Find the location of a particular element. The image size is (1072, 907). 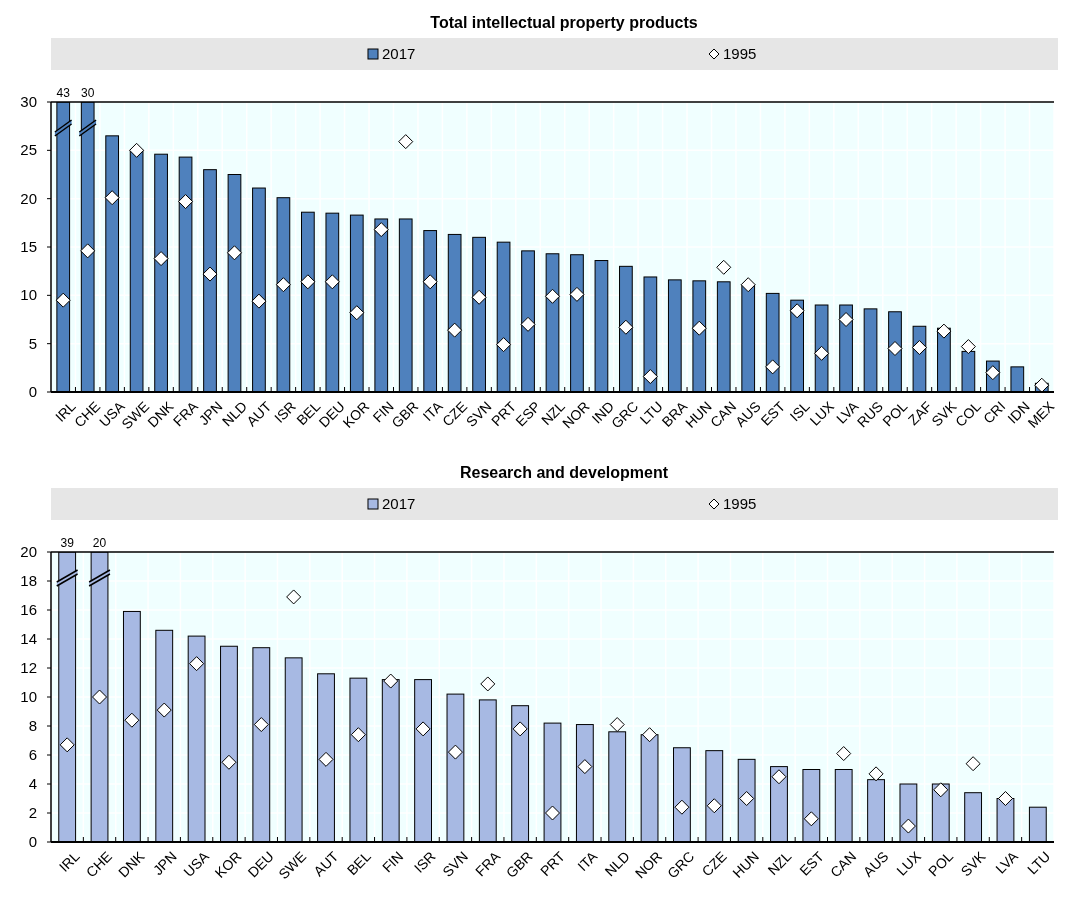

y-tick-label: 8 is located at coordinates (32, 725).